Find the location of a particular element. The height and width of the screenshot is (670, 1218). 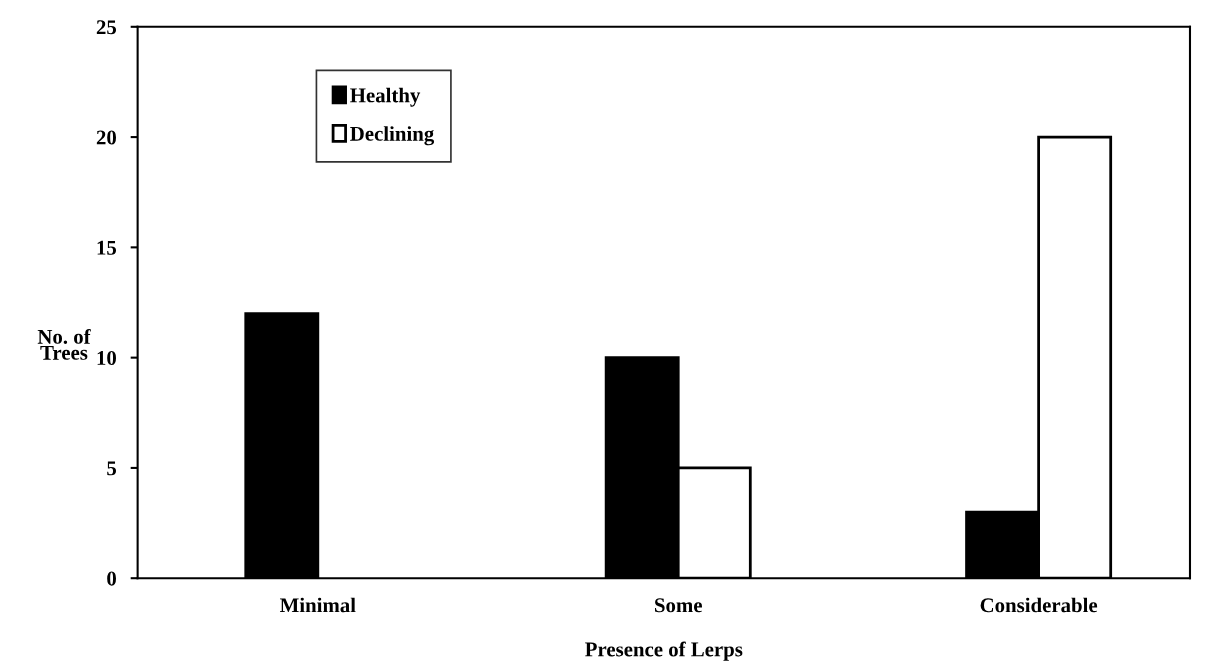

y-tick-label: 20 is located at coordinates (106, 137).